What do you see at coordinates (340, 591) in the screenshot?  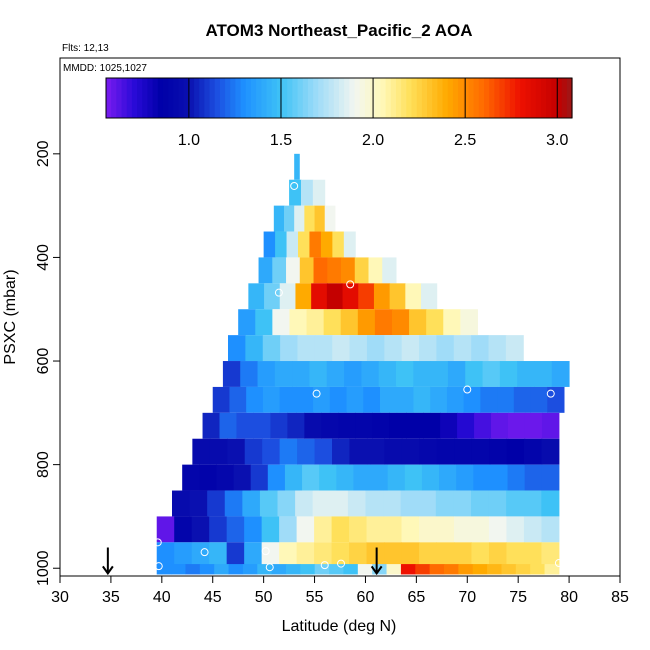 I see `x-axis: 30 35 40 45 50 55 60 65 70 75 80 85` at bounding box center [340, 591].